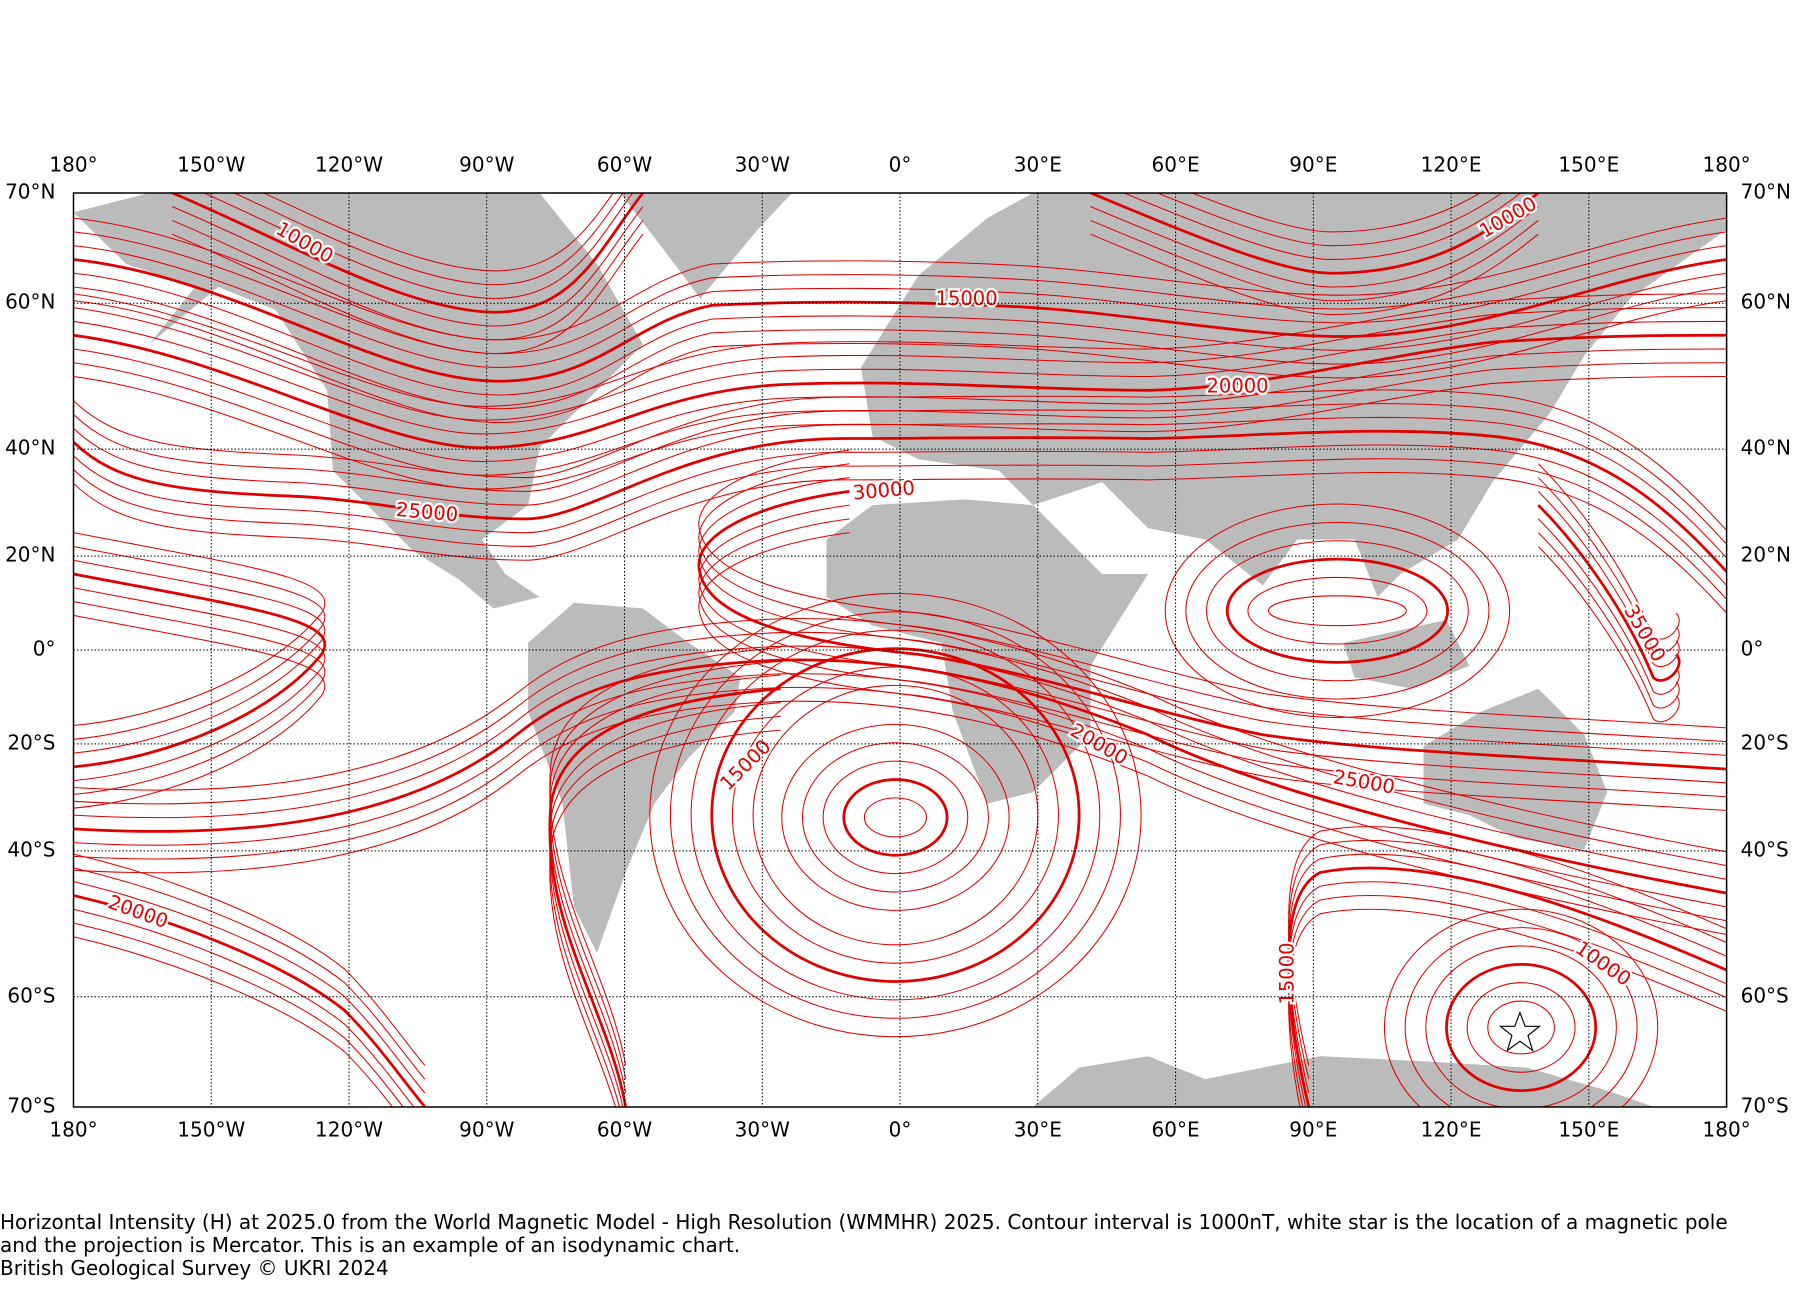  Describe the element at coordinates (1451, 1130) in the screenshot. I see `x-tick-label: 120°E` at that location.